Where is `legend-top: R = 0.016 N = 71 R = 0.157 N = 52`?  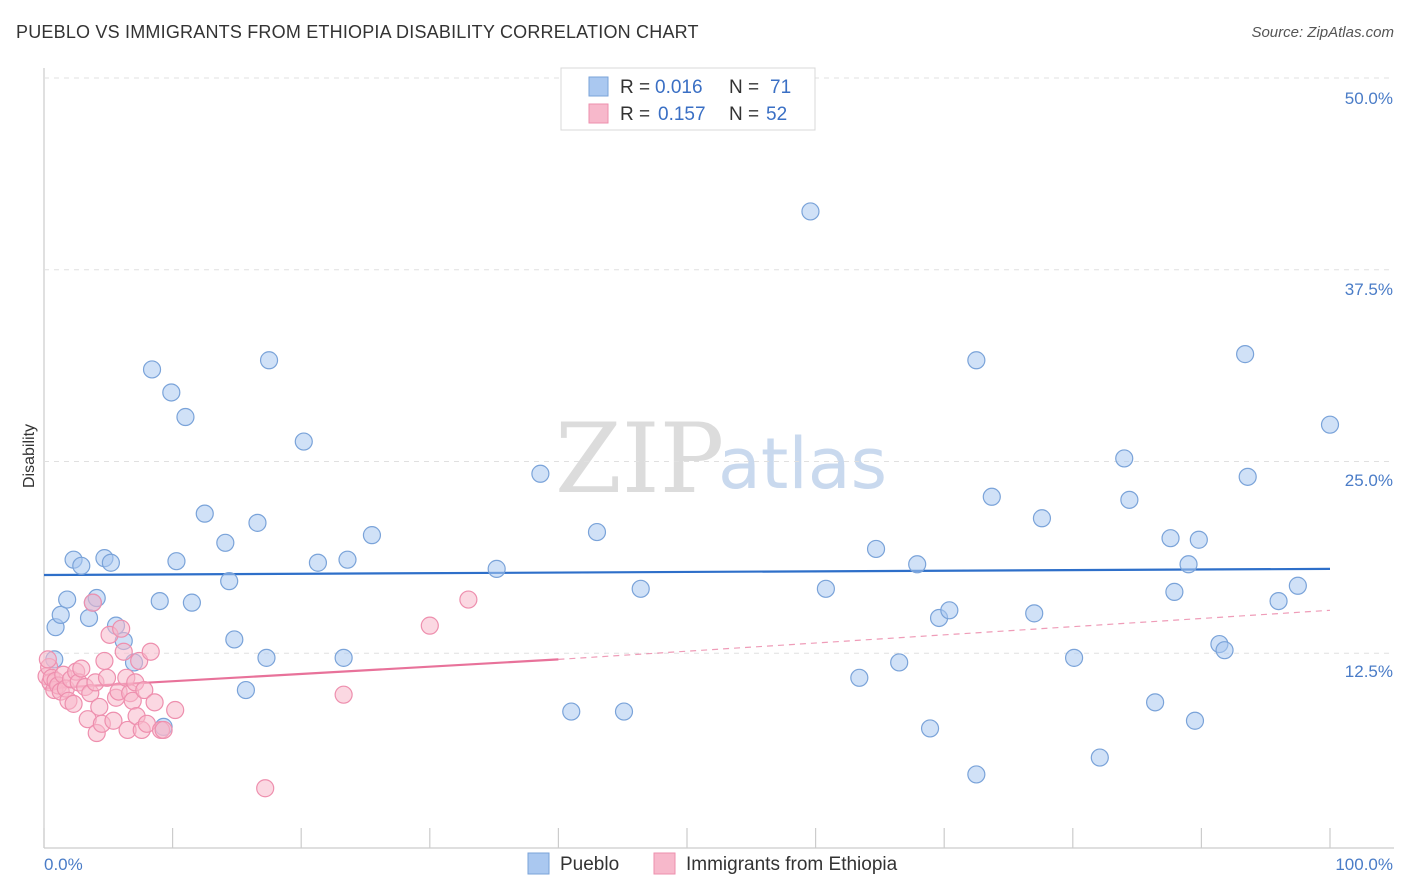 legend-top: R = 0.016 N = 71 R = 0.157 N = 52 is located at coordinates (688, 99).